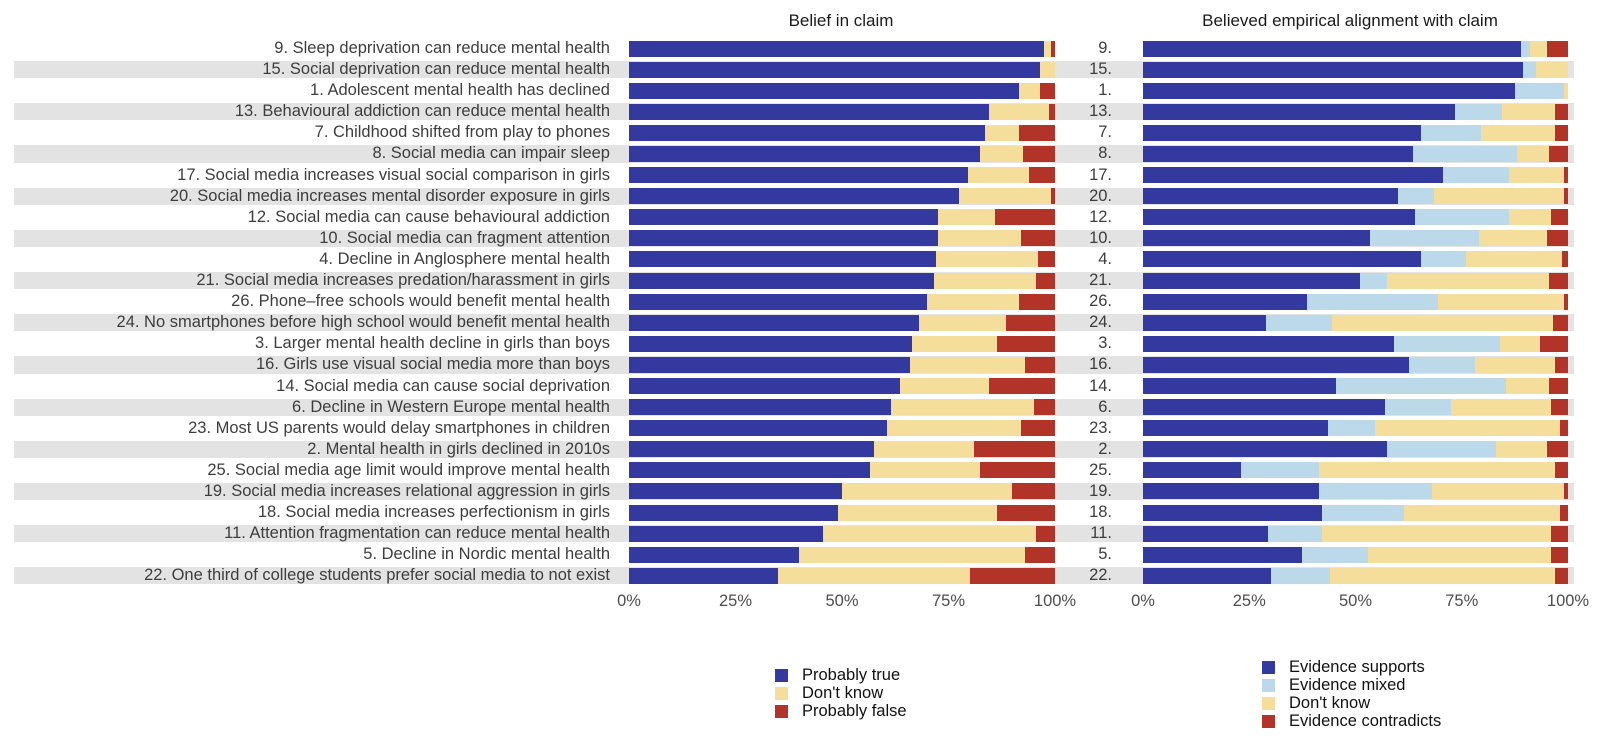  What do you see at coordinates (1100, 490) in the screenshot?
I see `claim-number: 19.` at bounding box center [1100, 490].